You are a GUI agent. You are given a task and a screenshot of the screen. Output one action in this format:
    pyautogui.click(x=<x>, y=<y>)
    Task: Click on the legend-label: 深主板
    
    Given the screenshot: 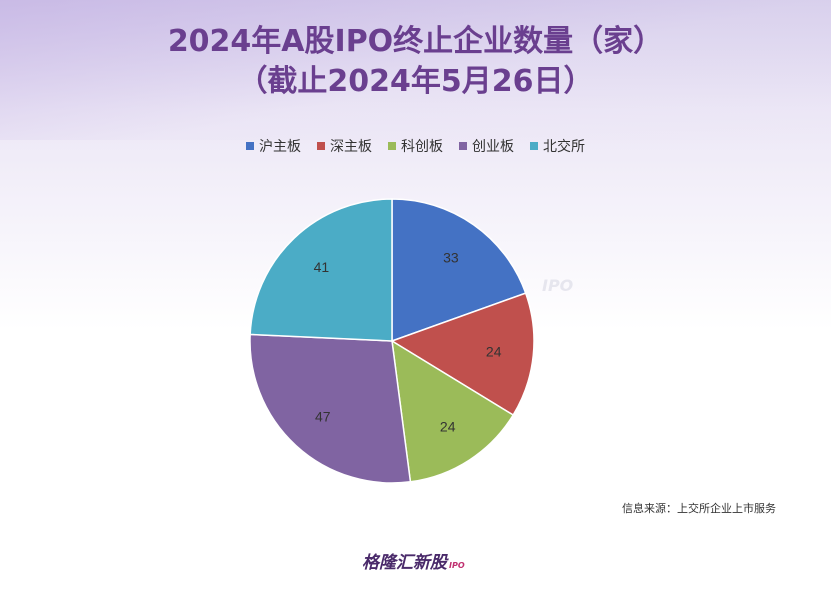 What is the action you would take?
    pyautogui.click(x=351, y=147)
    